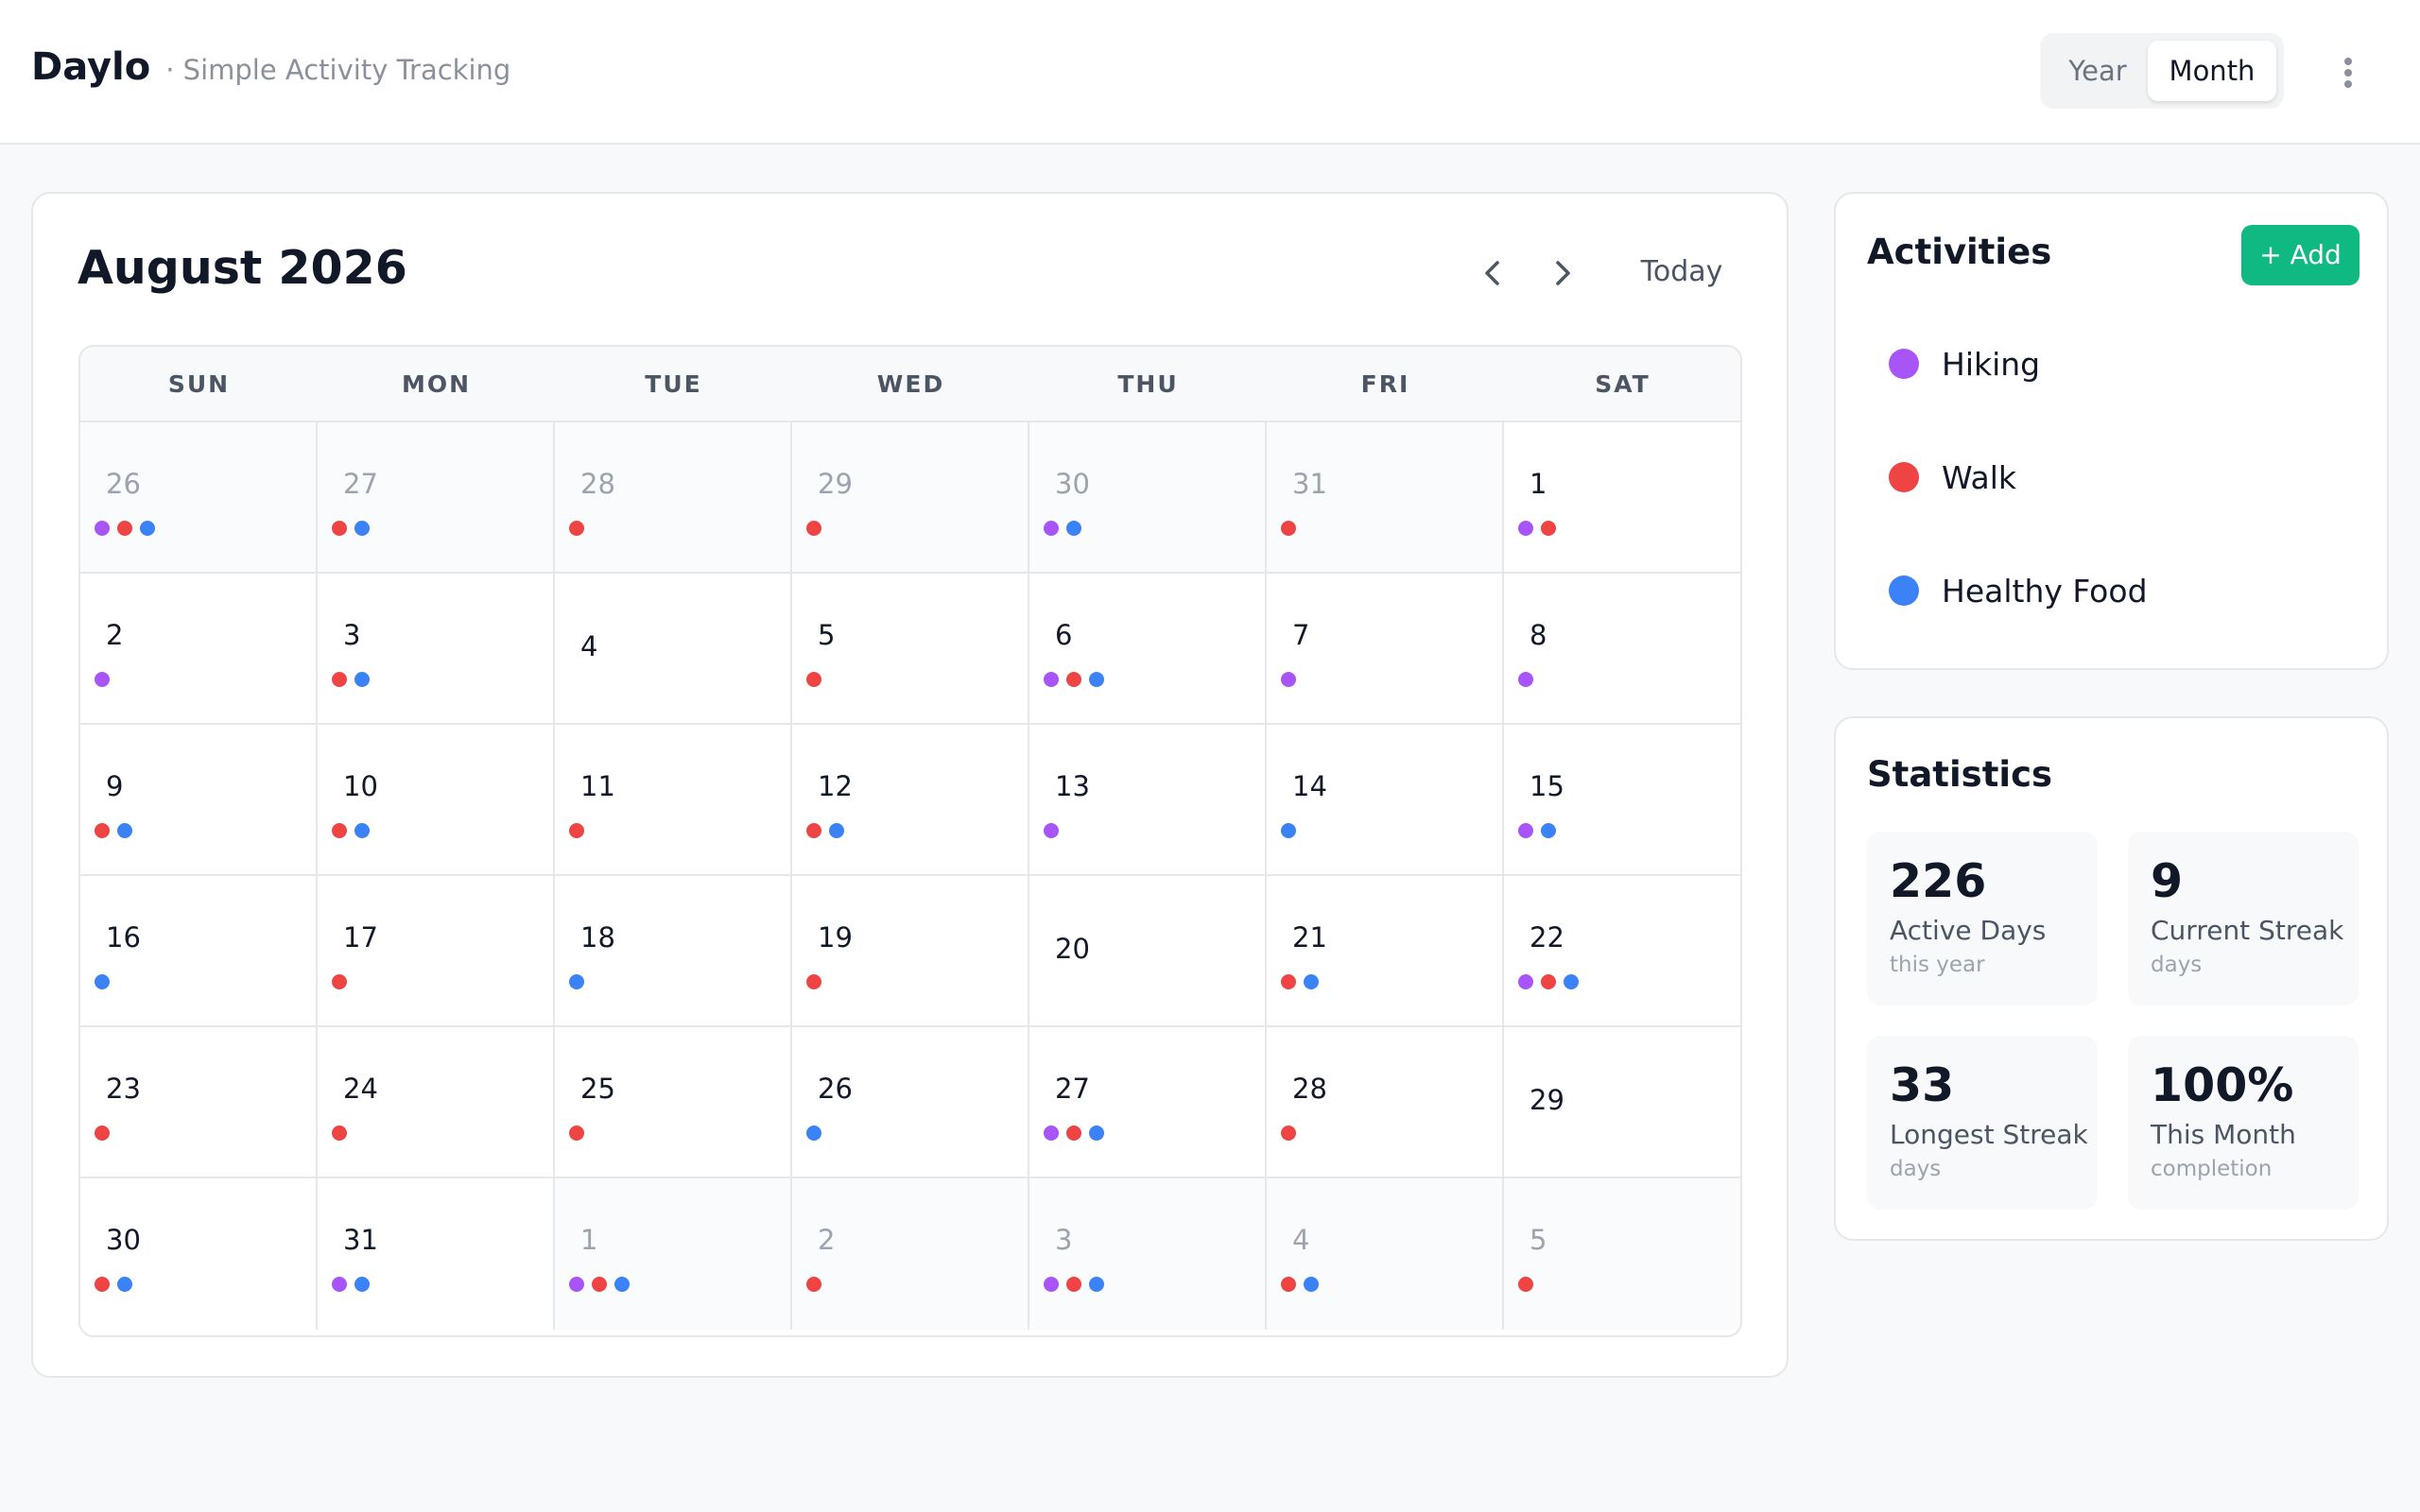 The width and height of the screenshot is (2420, 1512). What do you see at coordinates (1623, 384) in the screenshot?
I see `weekday-label: SAT` at bounding box center [1623, 384].